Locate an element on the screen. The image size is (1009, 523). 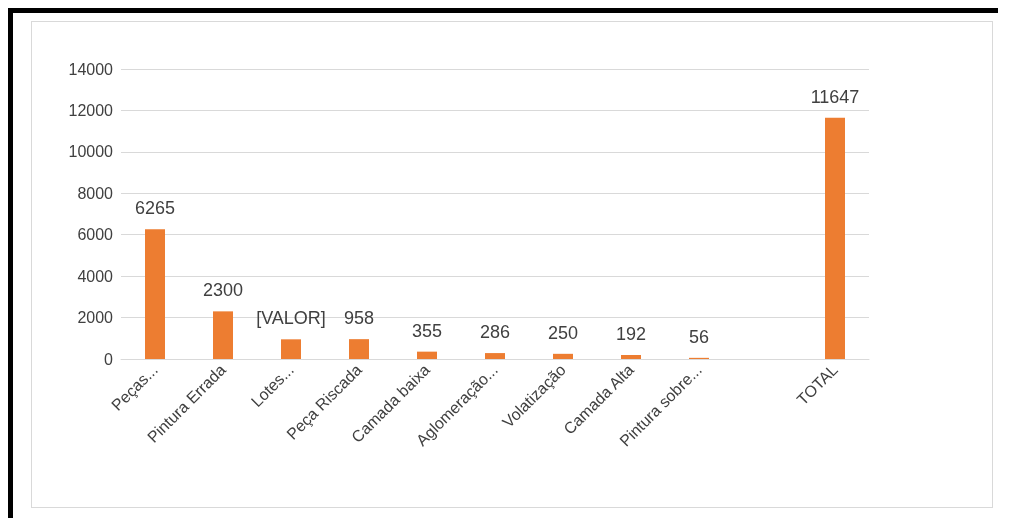
y-tick-label: 2000 is located at coordinates (95, 318).